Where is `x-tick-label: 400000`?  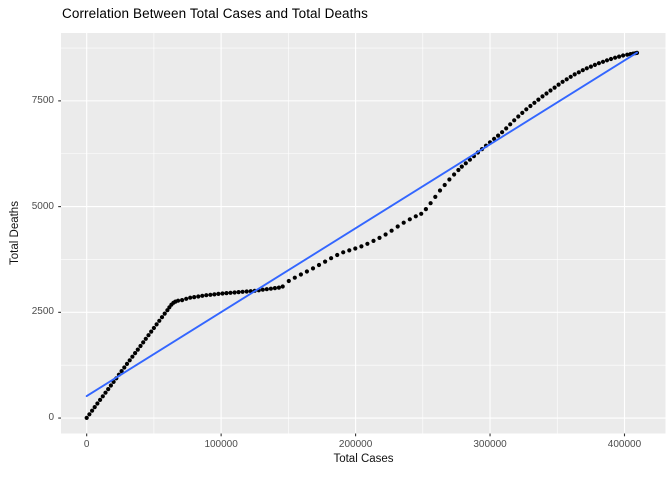
x-tick-label: 400000 is located at coordinates (624, 444).